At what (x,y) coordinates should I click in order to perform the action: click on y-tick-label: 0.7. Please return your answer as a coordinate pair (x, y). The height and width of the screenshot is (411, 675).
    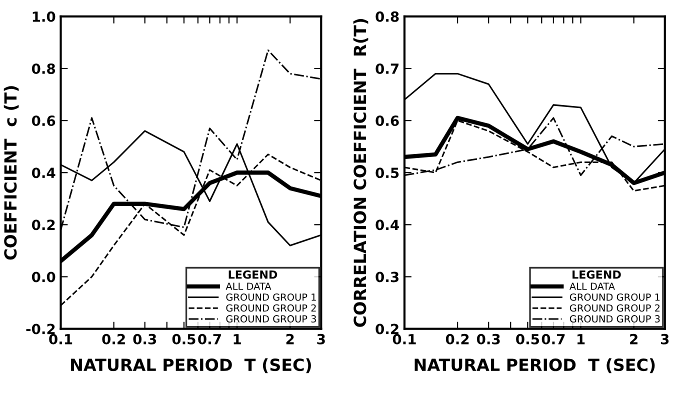
    Looking at the image, I should click on (387, 68).